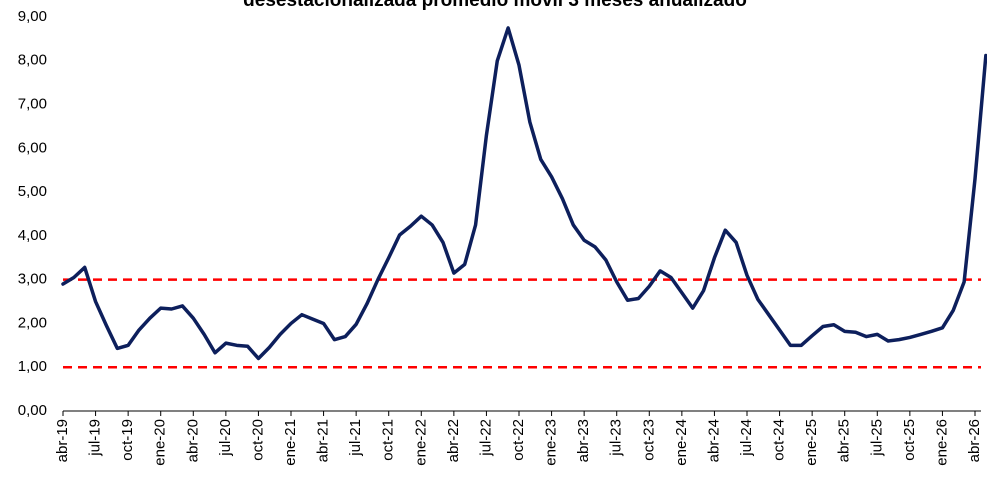 The image size is (987, 480). What do you see at coordinates (746, 438) in the screenshot?
I see `x-tick-label: jul-24` at bounding box center [746, 438].